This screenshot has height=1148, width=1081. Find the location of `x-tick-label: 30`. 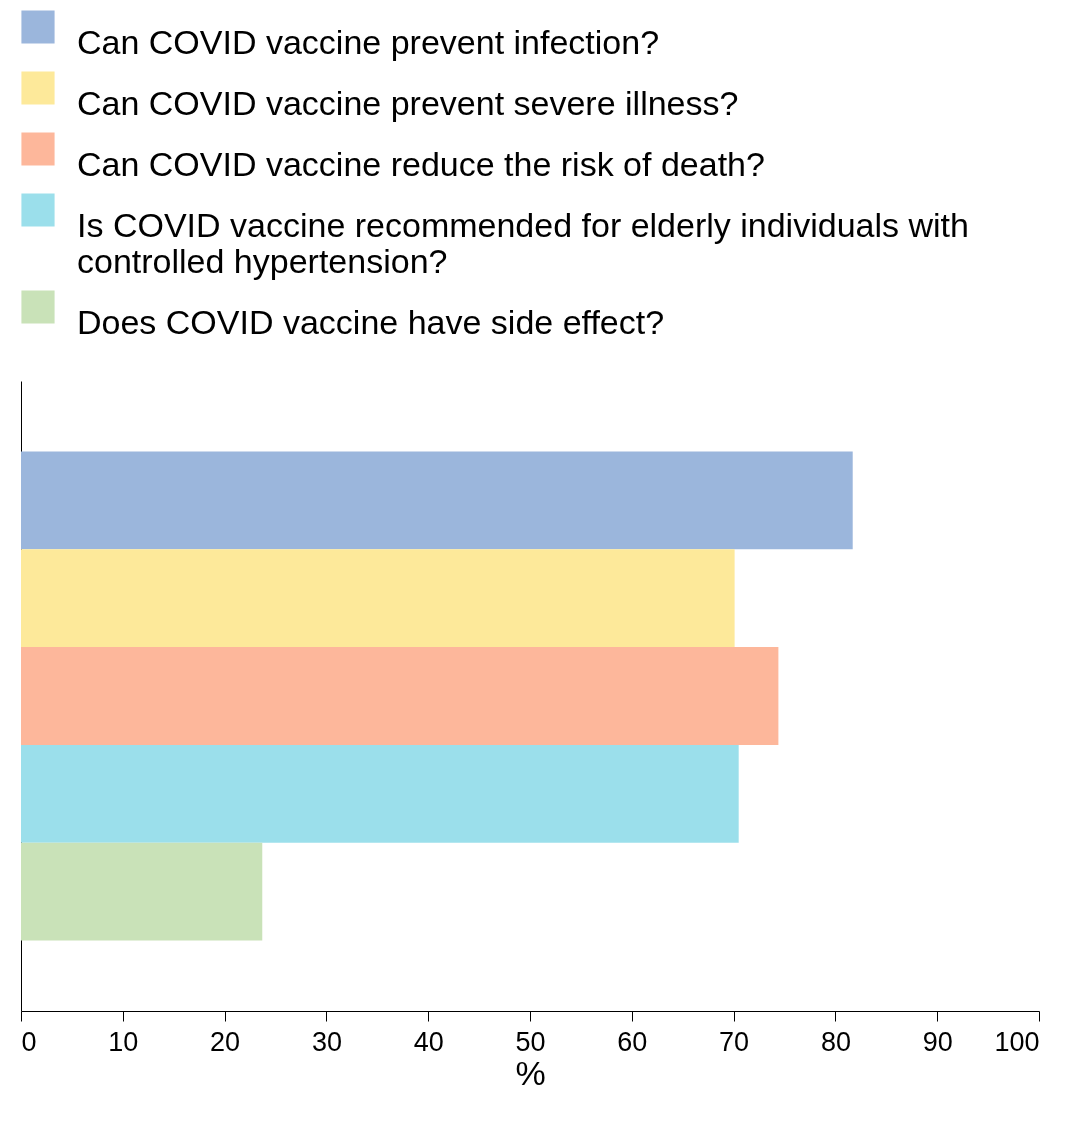

x-tick-label: 30 is located at coordinates (326, 1041).